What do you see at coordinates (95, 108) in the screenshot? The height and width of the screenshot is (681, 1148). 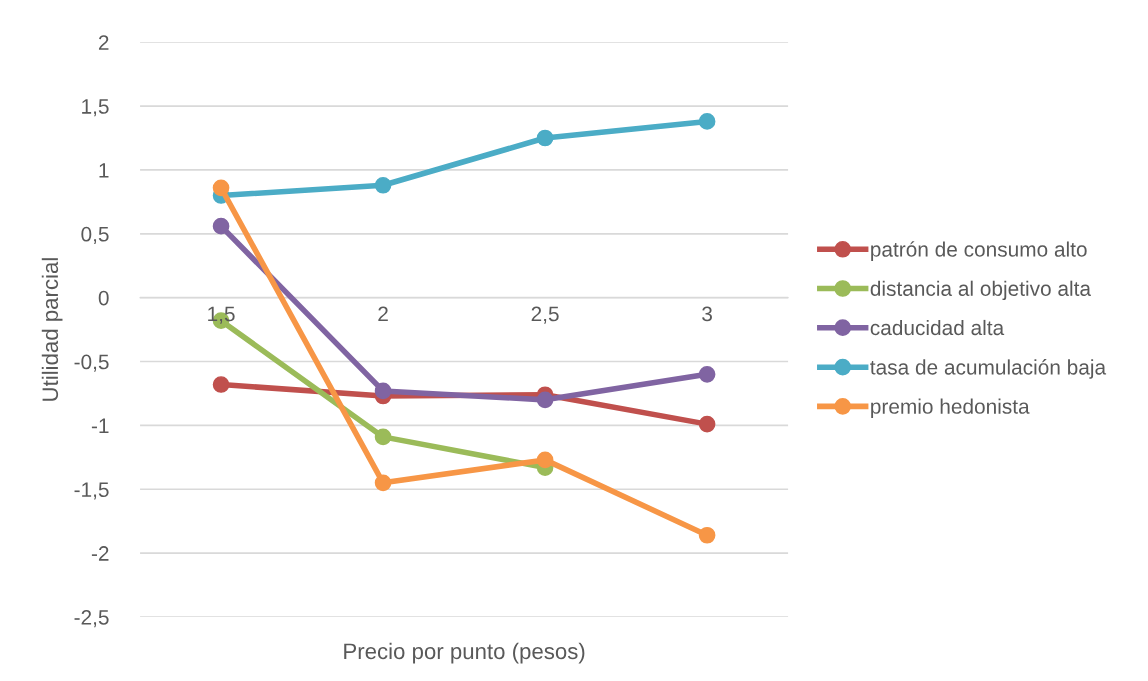 I see `y-tick-label: 1,5` at bounding box center [95, 108].